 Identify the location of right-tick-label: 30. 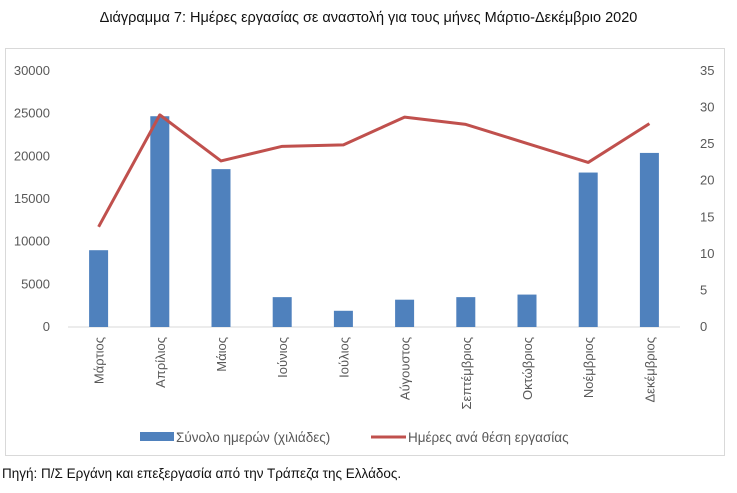
(707, 107).